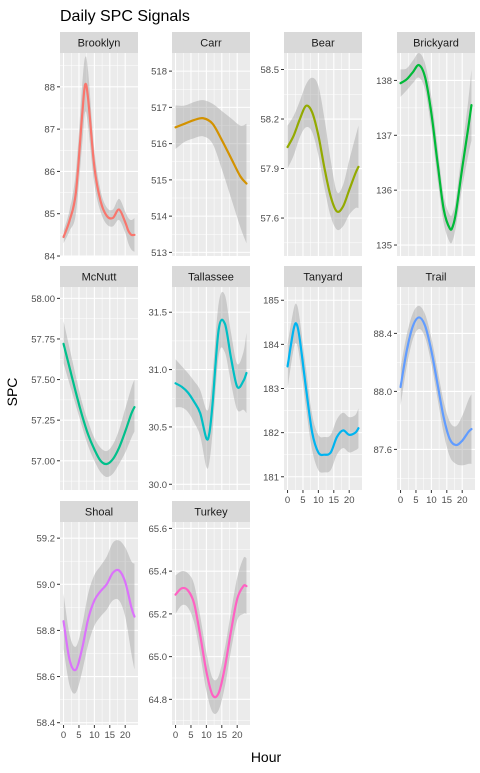  What do you see at coordinates (211, 151) in the screenshot?
I see `series-line-carr` at bounding box center [211, 151].